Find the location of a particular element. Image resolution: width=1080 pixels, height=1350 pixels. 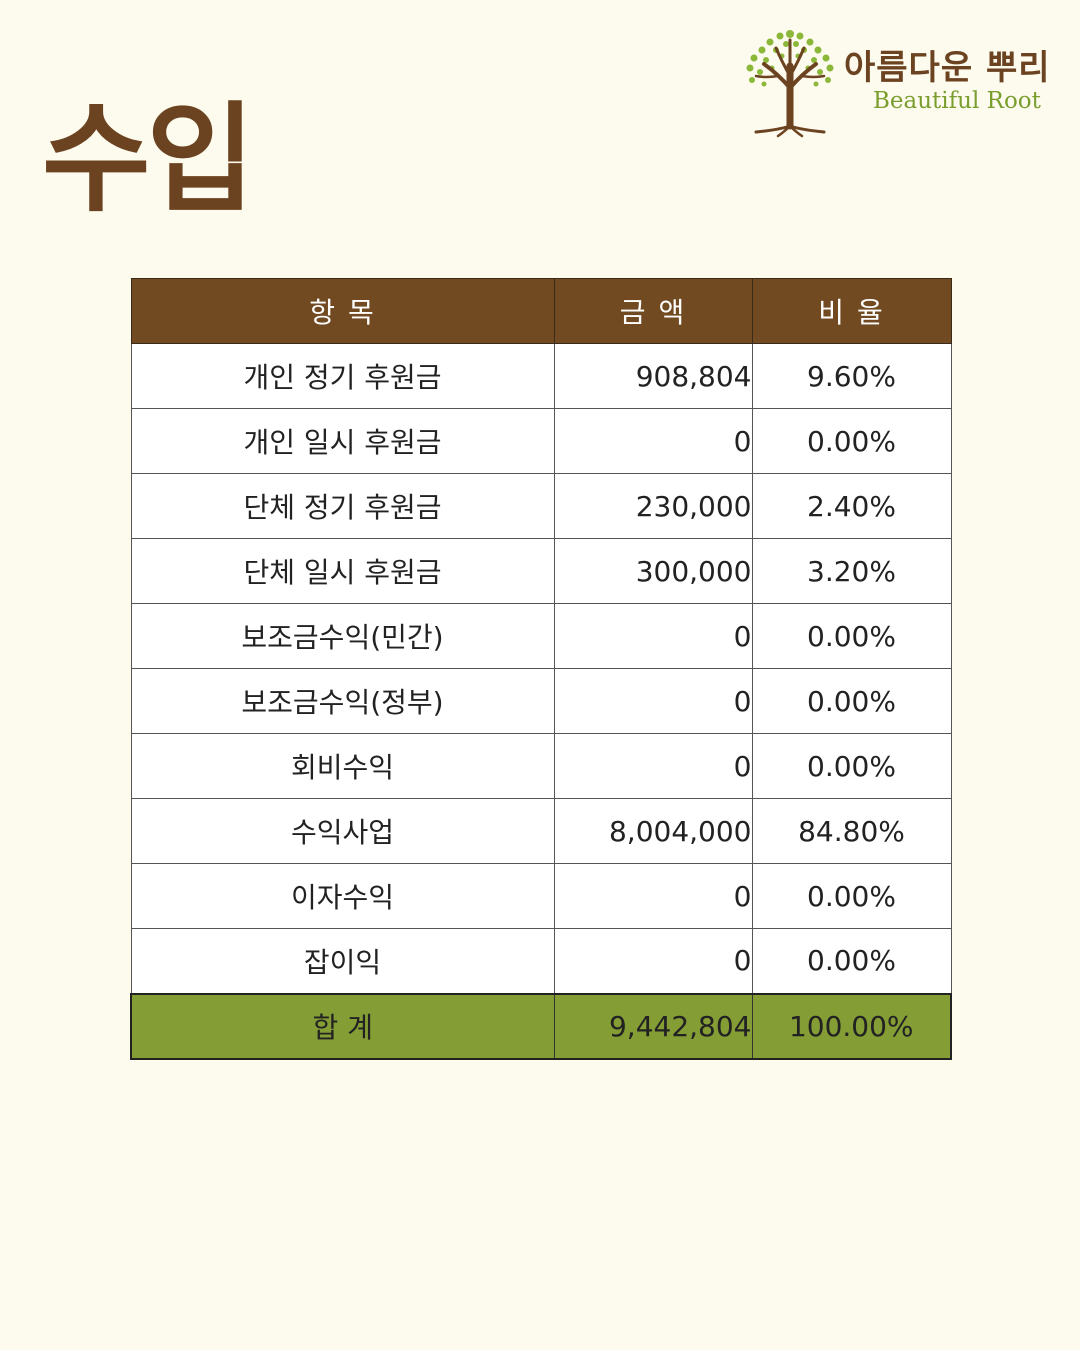

header-amount: 금 액 is located at coordinates (653, 311).